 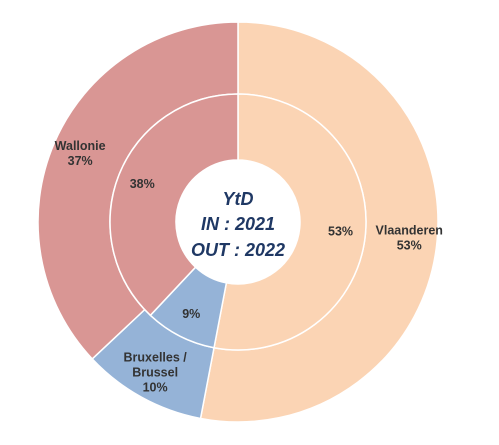 I want to click on center-title-line-2: IN : 2021, so click(x=238, y=224).